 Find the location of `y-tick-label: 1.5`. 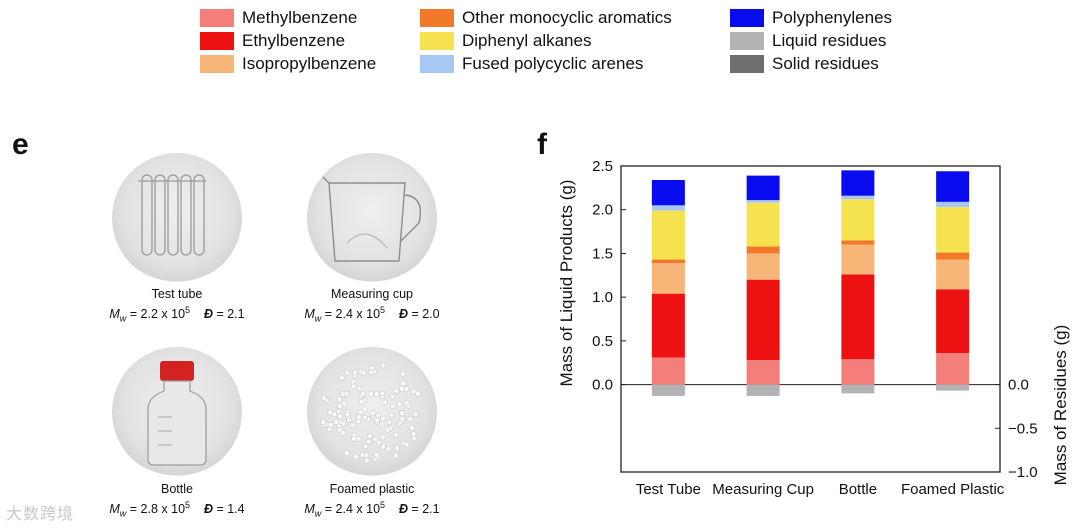

y-tick-label: 1.5 is located at coordinates (602, 253).